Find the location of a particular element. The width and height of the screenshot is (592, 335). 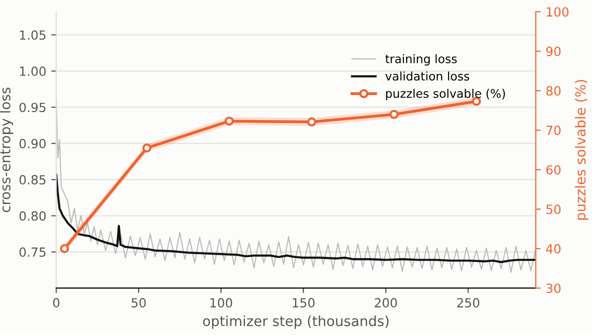

y2-tick-label: 60 is located at coordinates (553, 170).